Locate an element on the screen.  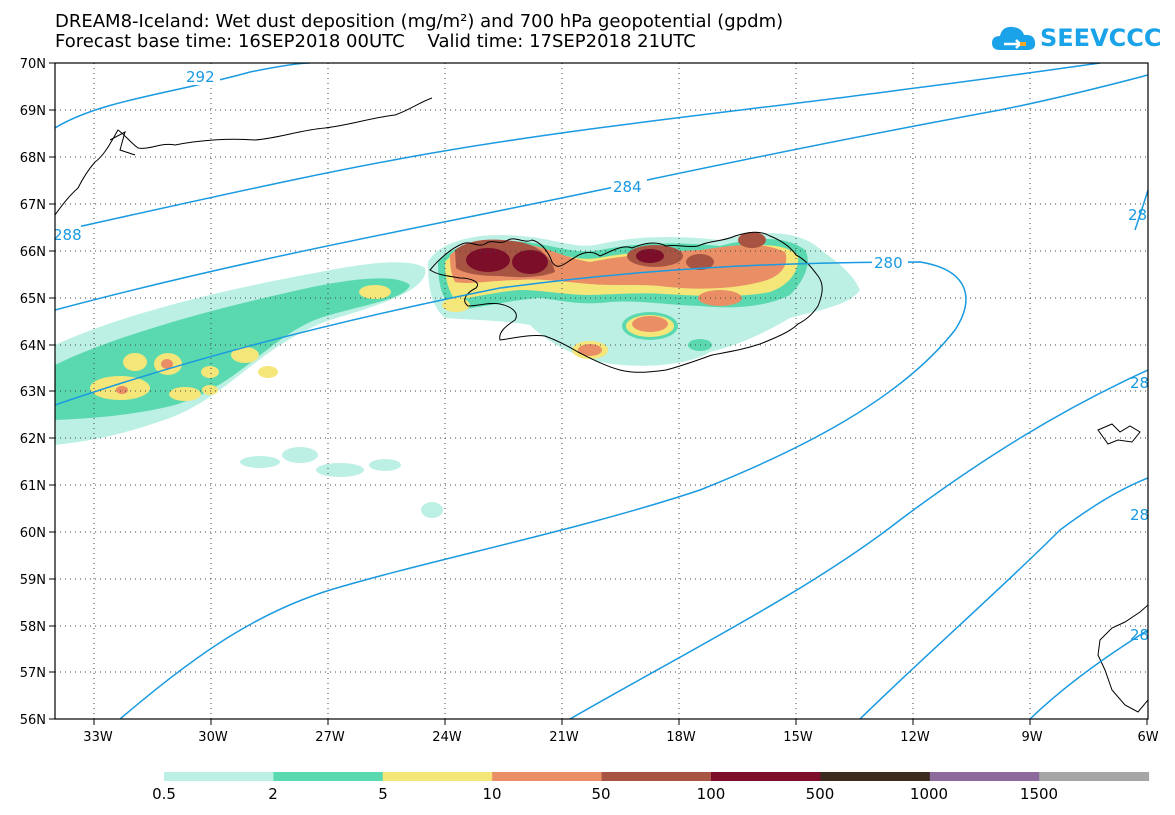
colorbar-label: 1000 is located at coordinates (929, 794).